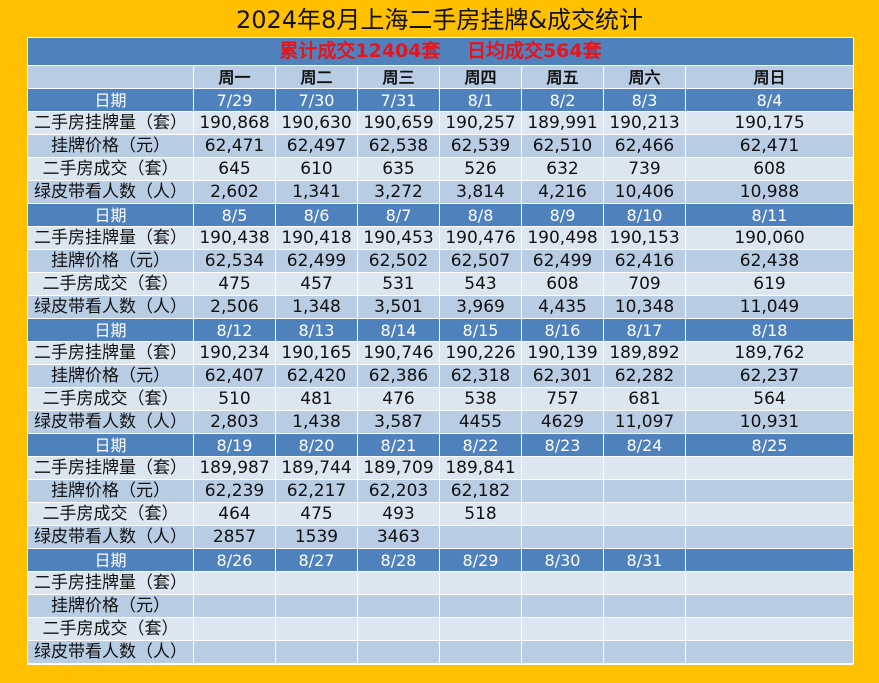  Describe the element at coordinates (644, 238) in the screenshot. I see `listings-cell: 190,153` at that location.